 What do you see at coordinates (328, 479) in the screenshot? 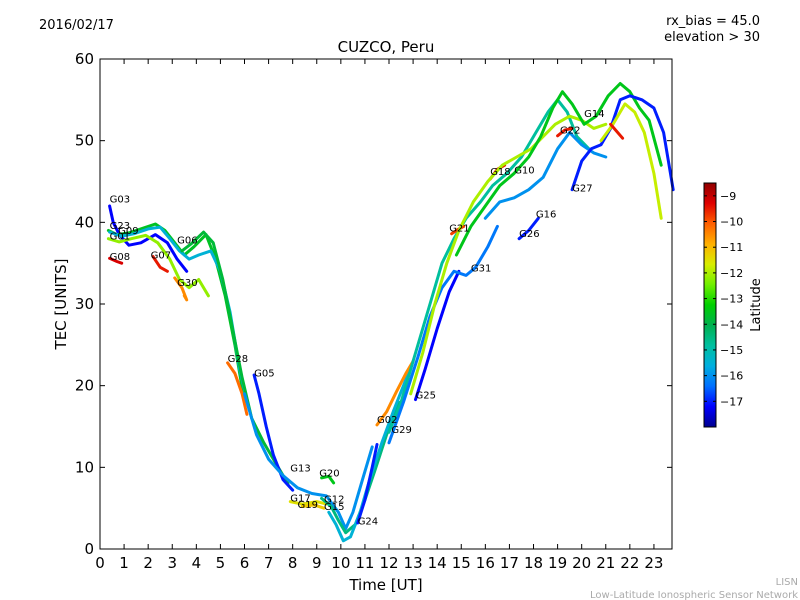
I see `series-line-g20` at bounding box center [328, 479].